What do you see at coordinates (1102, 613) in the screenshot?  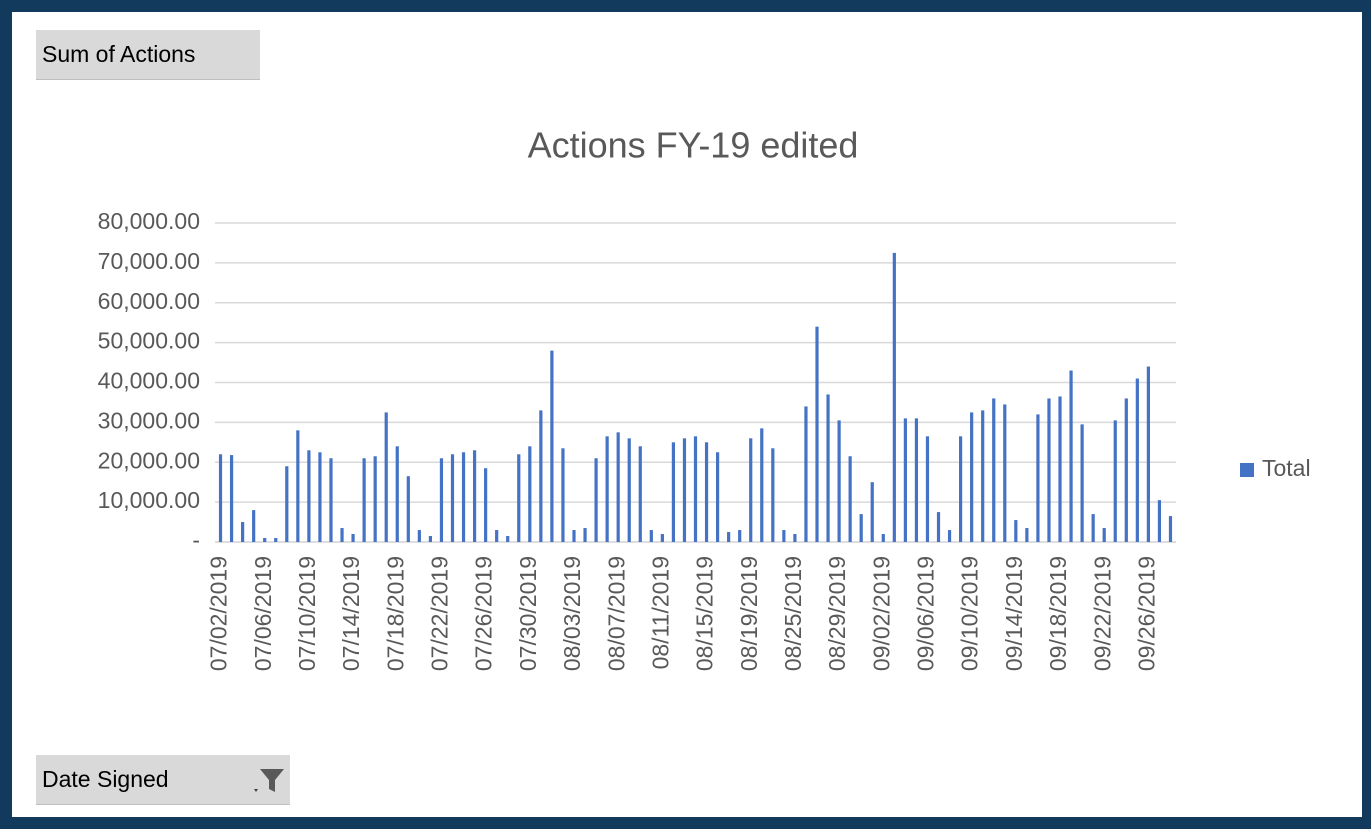 I see `x-tick-label: 09/22/2019` at bounding box center [1102, 613].